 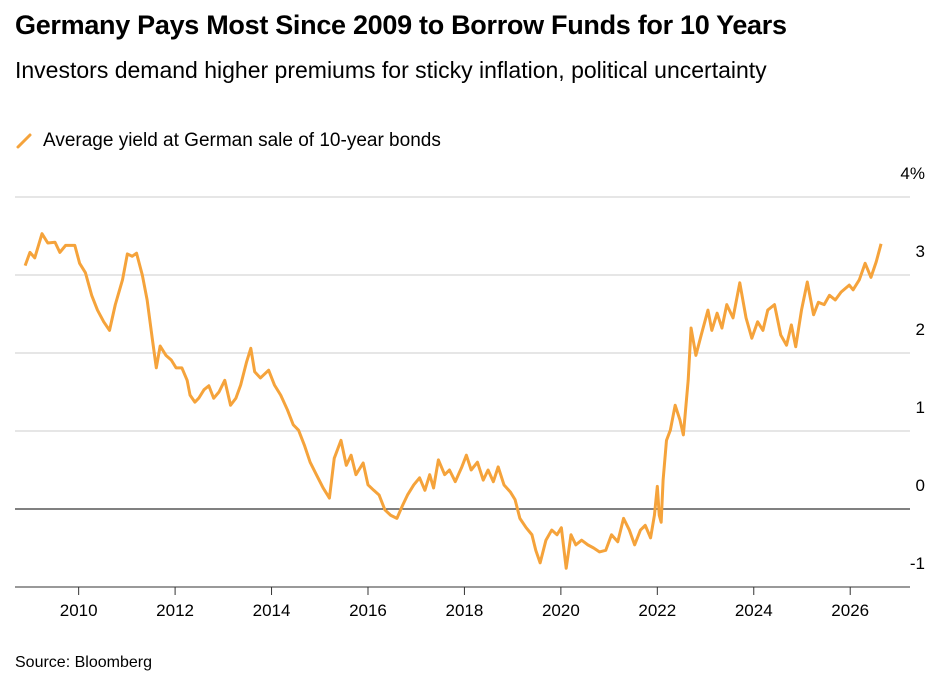 I want to click on y-tick-label: 1, so click(x=920, y=407).